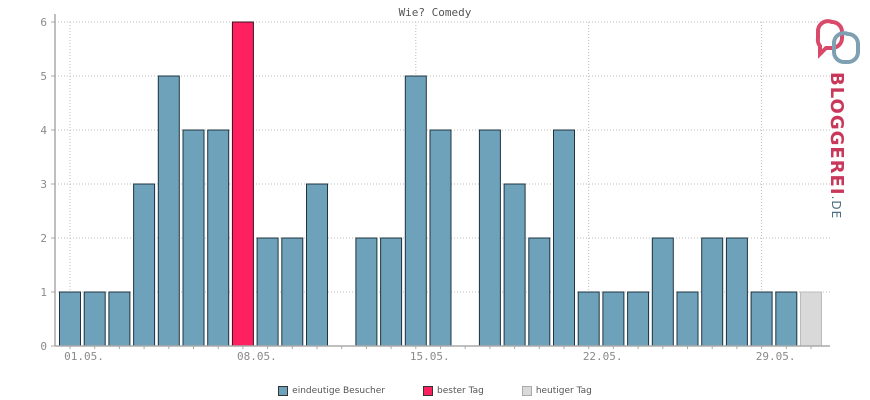 This screenshot has width=870, height=400. Describe the element at coordinates (43, 22) in the screenshot. I see `y-tick-label: 6` at that location.